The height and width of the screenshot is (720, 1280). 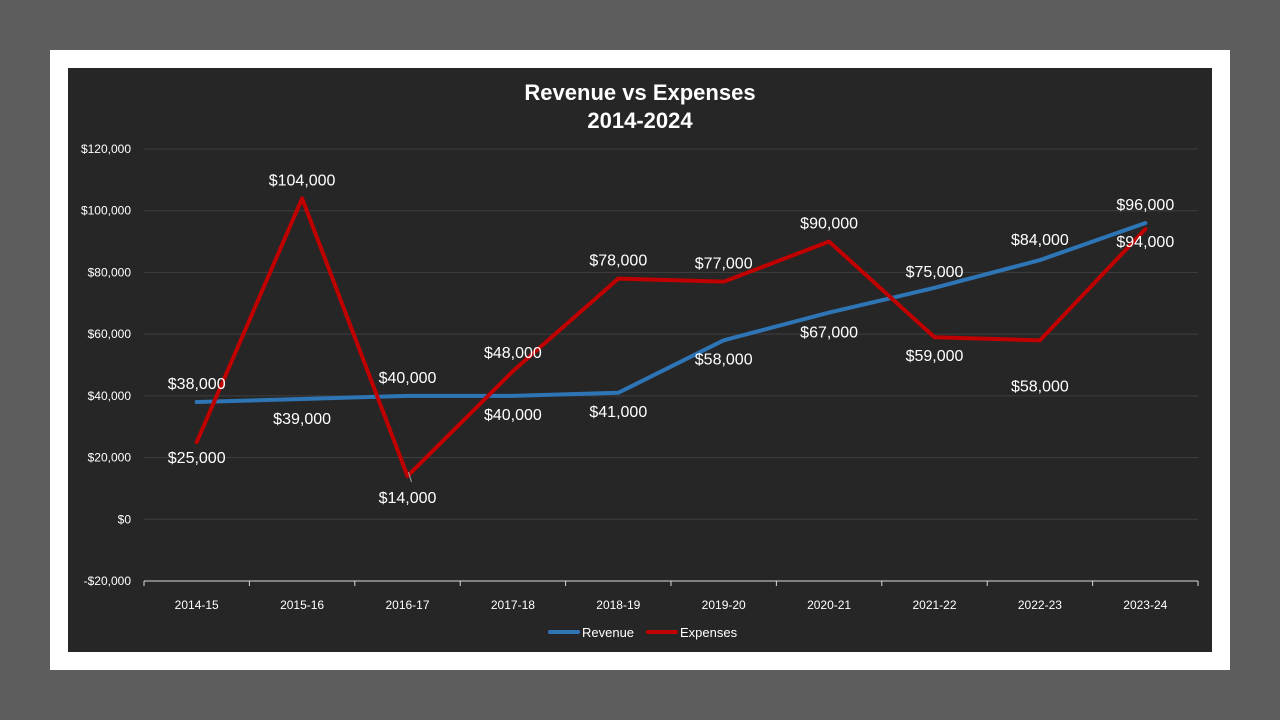 I want to click on x-tick-label: 2018-19, so click(x=618, y=605).